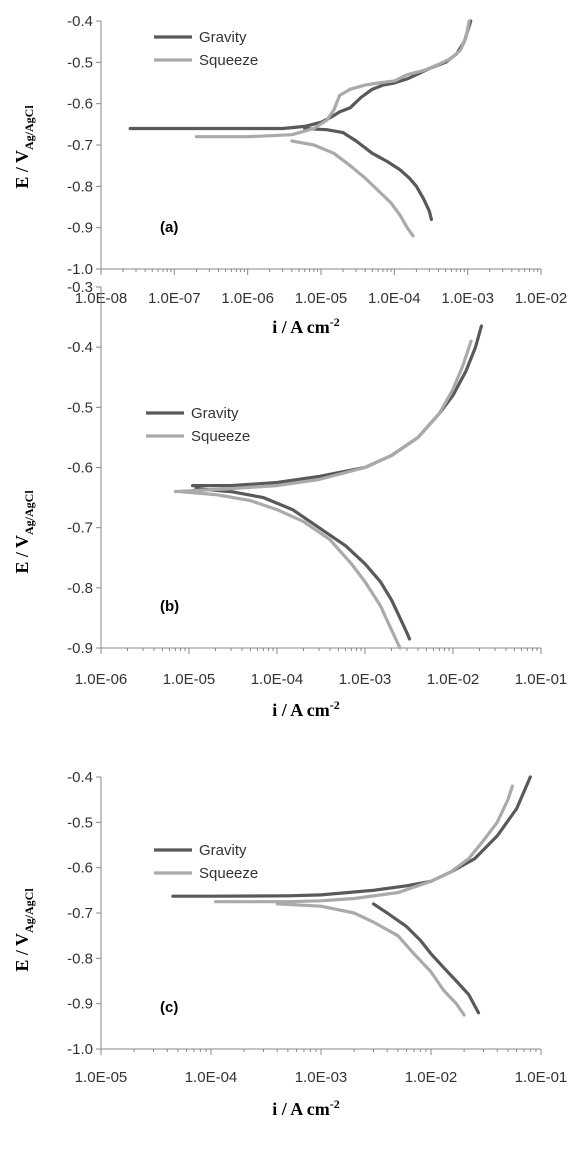 Image resolution: width=572 pixels, height=1153 pixels. I want to click on y-tick-label: -0.3, so click(80, 287).